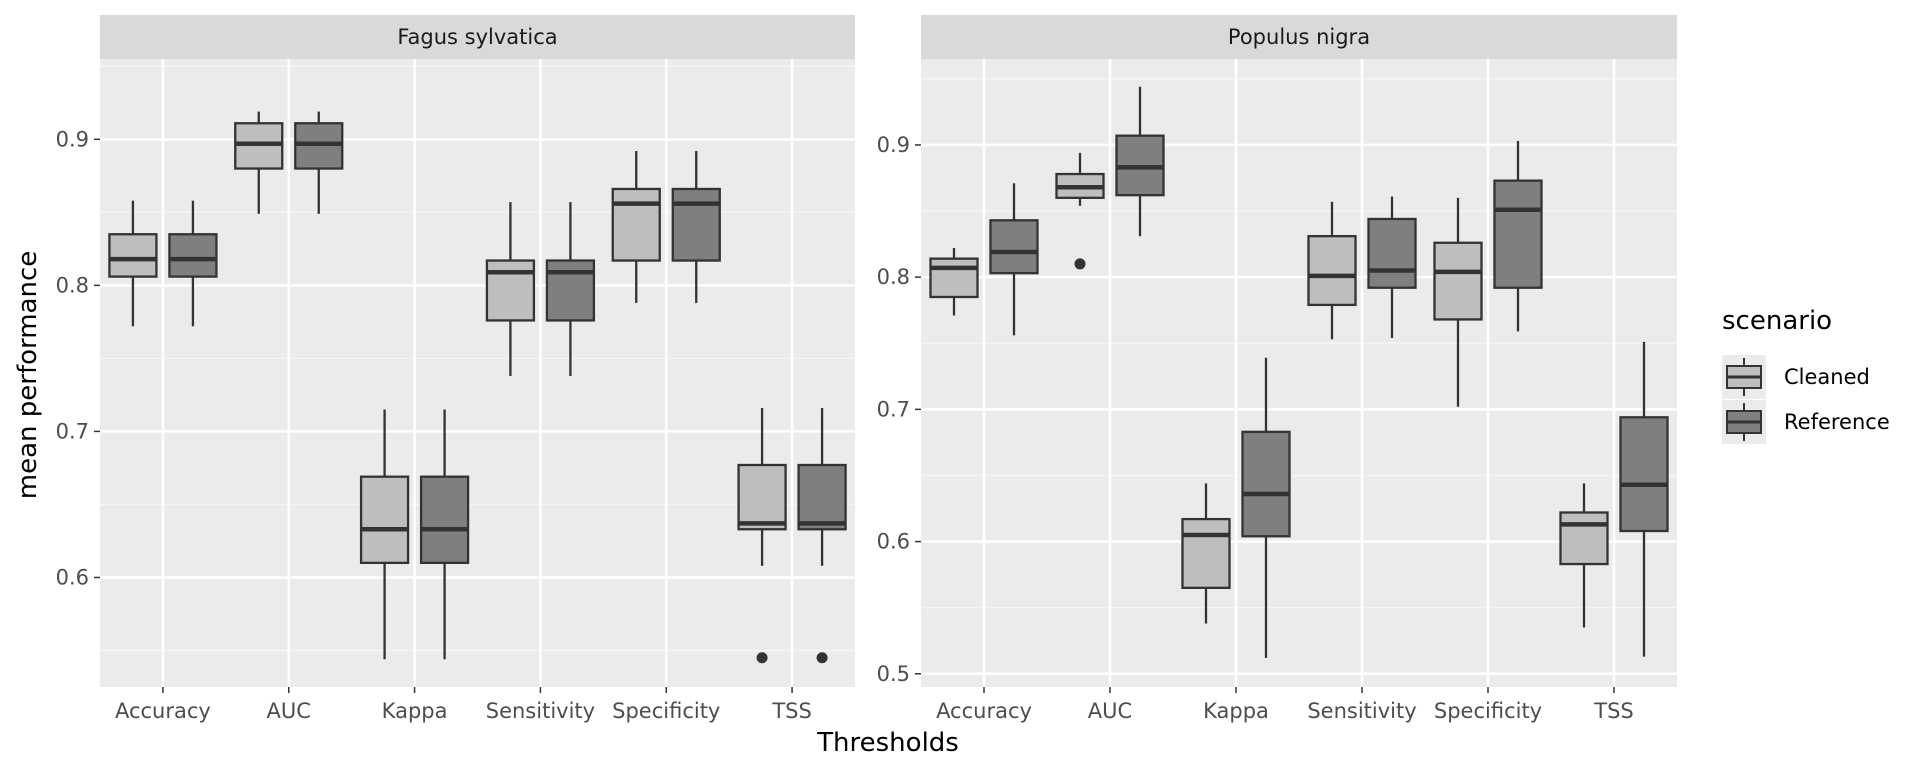  I want to click on facet-title: Fagus sylvatica, so click(477, 37).